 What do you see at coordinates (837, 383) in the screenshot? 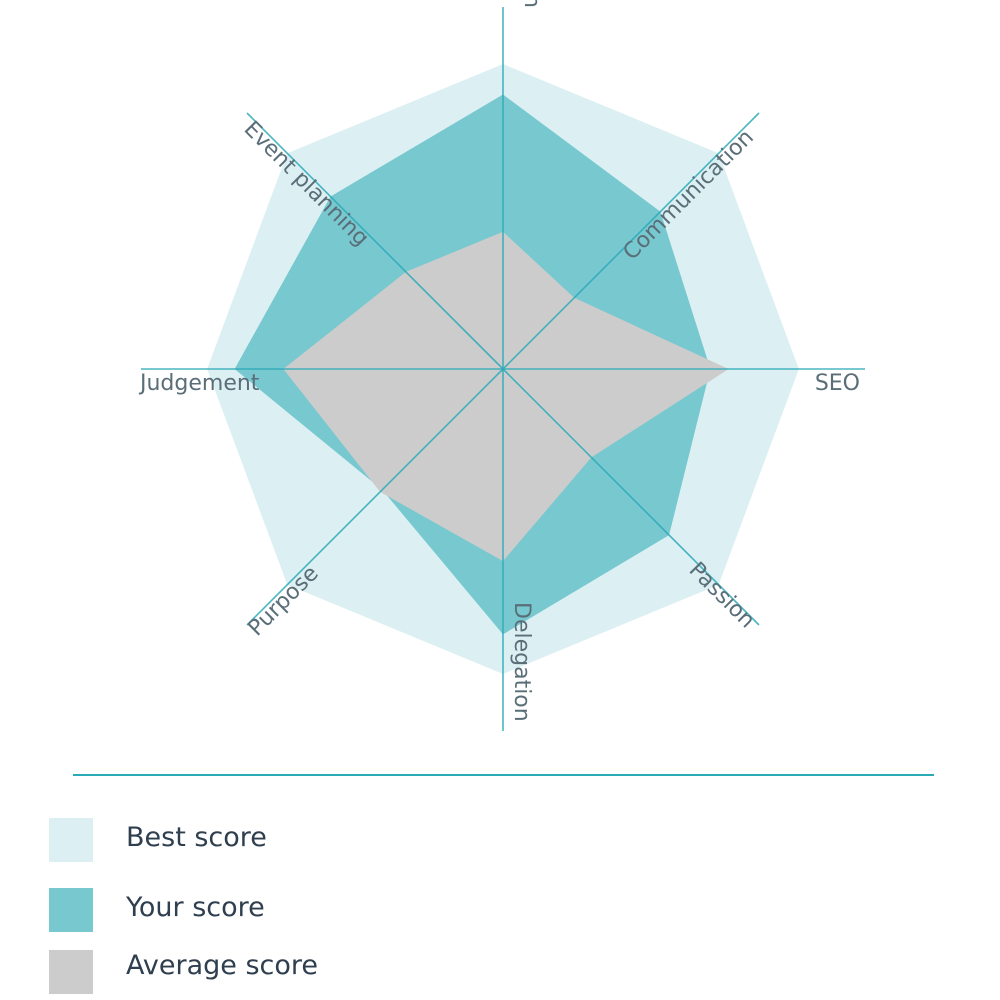
I see `axis-label-seo: SEO` at bounding box center [837, 383].